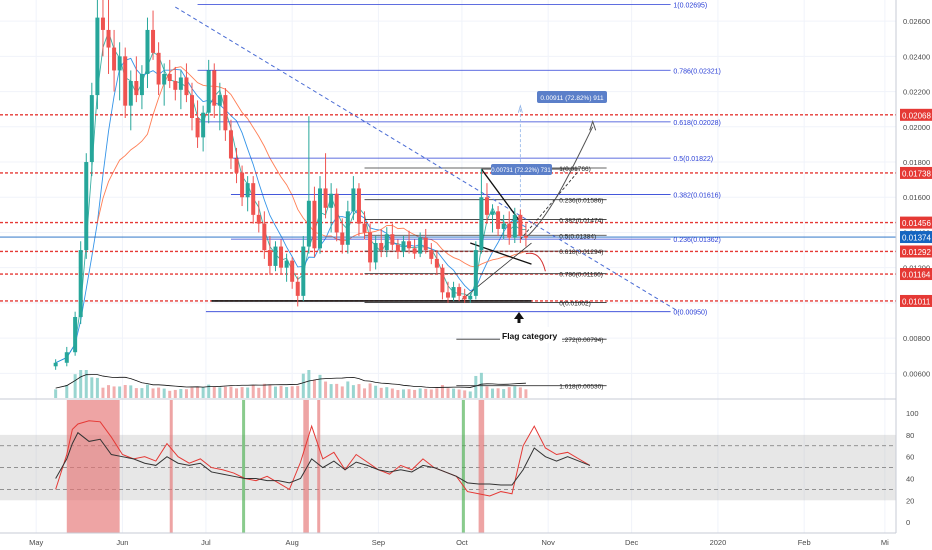  I want to click on price-tag-label: 0.01011, so click(916, 301).